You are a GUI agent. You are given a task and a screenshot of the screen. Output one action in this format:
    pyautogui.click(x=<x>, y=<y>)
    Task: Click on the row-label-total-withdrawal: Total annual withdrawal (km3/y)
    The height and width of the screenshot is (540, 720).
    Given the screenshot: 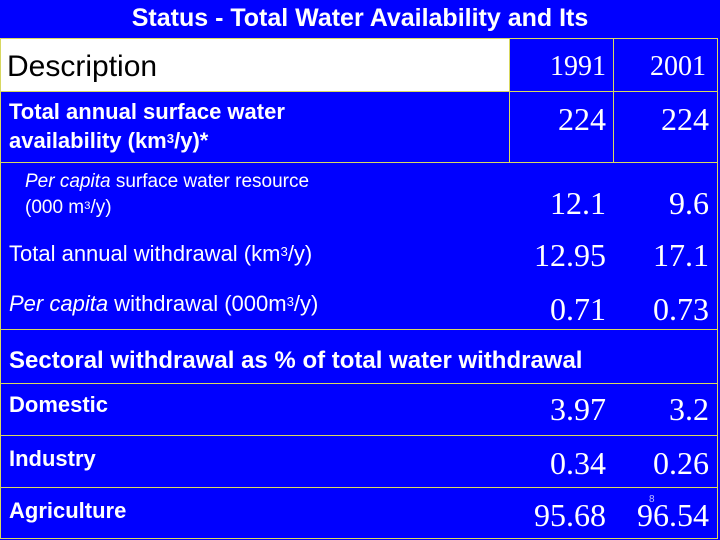 What is the action you would take?
    pyautogui.click(x=161, y=253)
    